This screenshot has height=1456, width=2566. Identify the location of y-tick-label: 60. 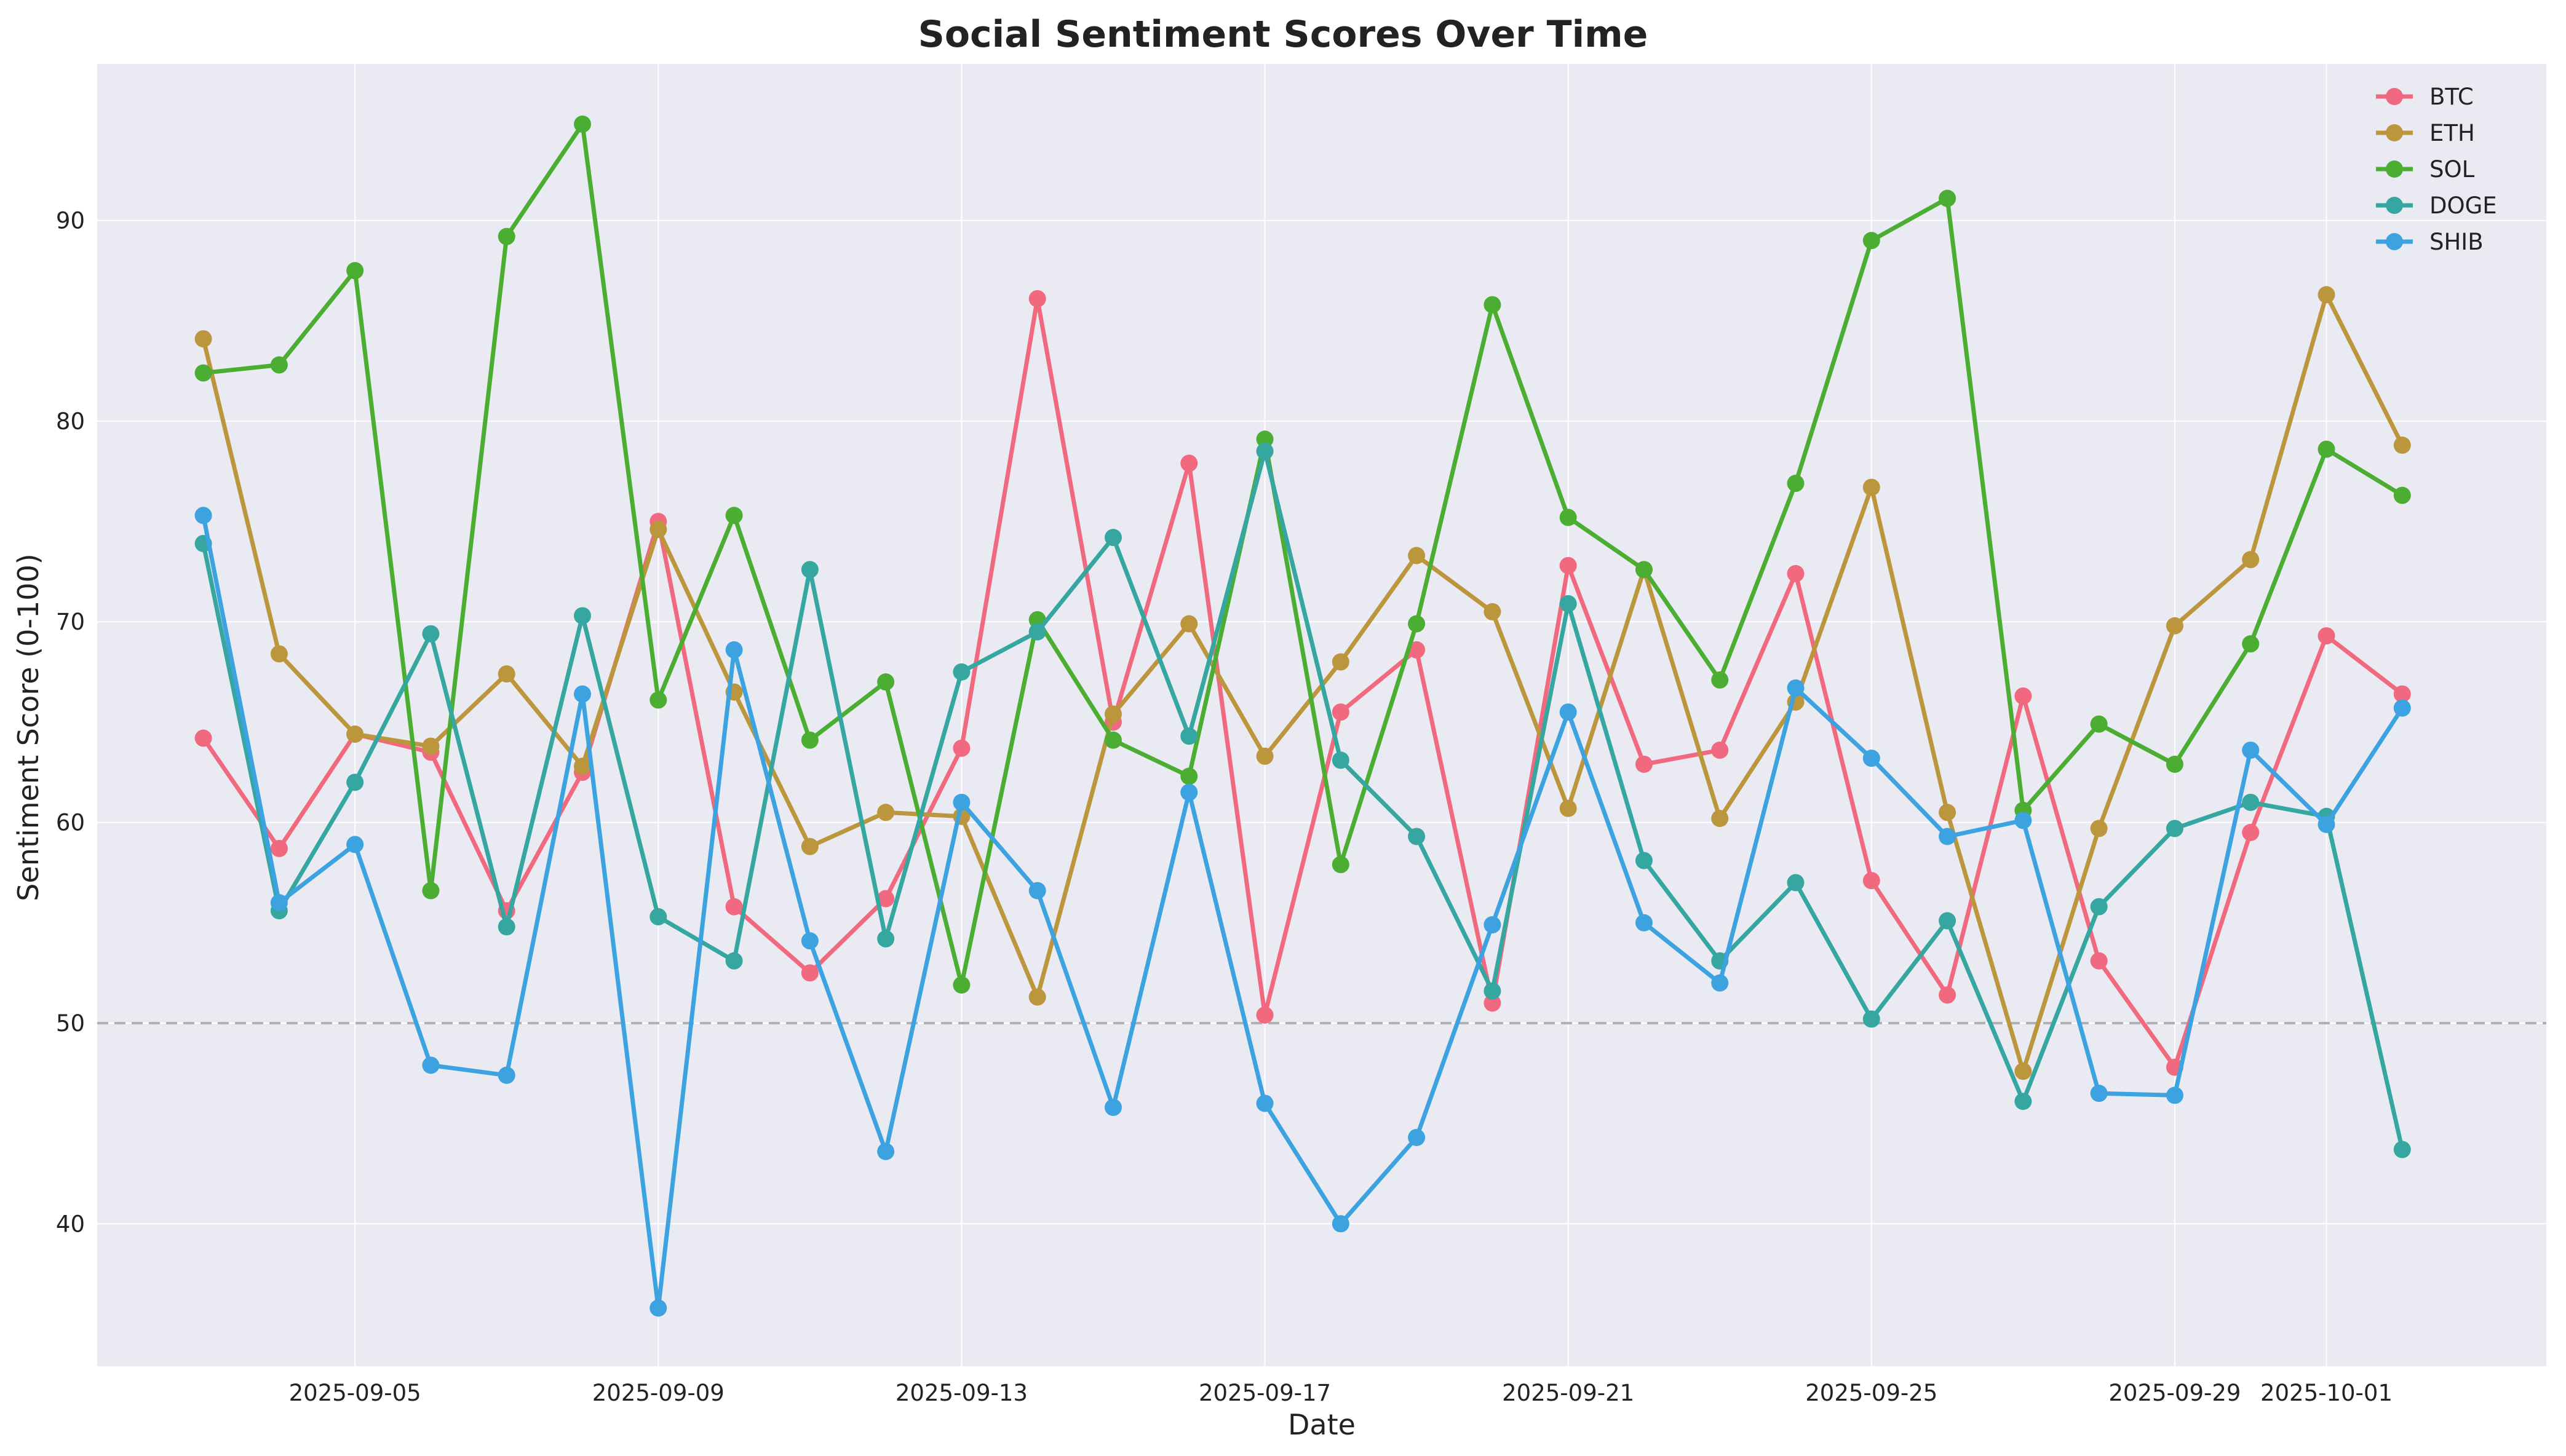
(70, 823).